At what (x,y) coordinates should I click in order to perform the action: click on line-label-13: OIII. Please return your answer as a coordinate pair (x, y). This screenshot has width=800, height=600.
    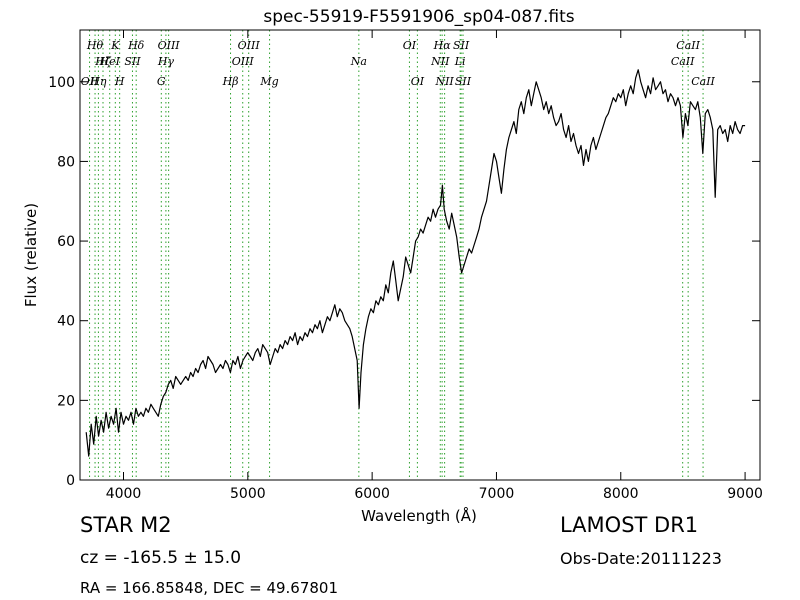
    Looking at the image, I should click on (243, 61).